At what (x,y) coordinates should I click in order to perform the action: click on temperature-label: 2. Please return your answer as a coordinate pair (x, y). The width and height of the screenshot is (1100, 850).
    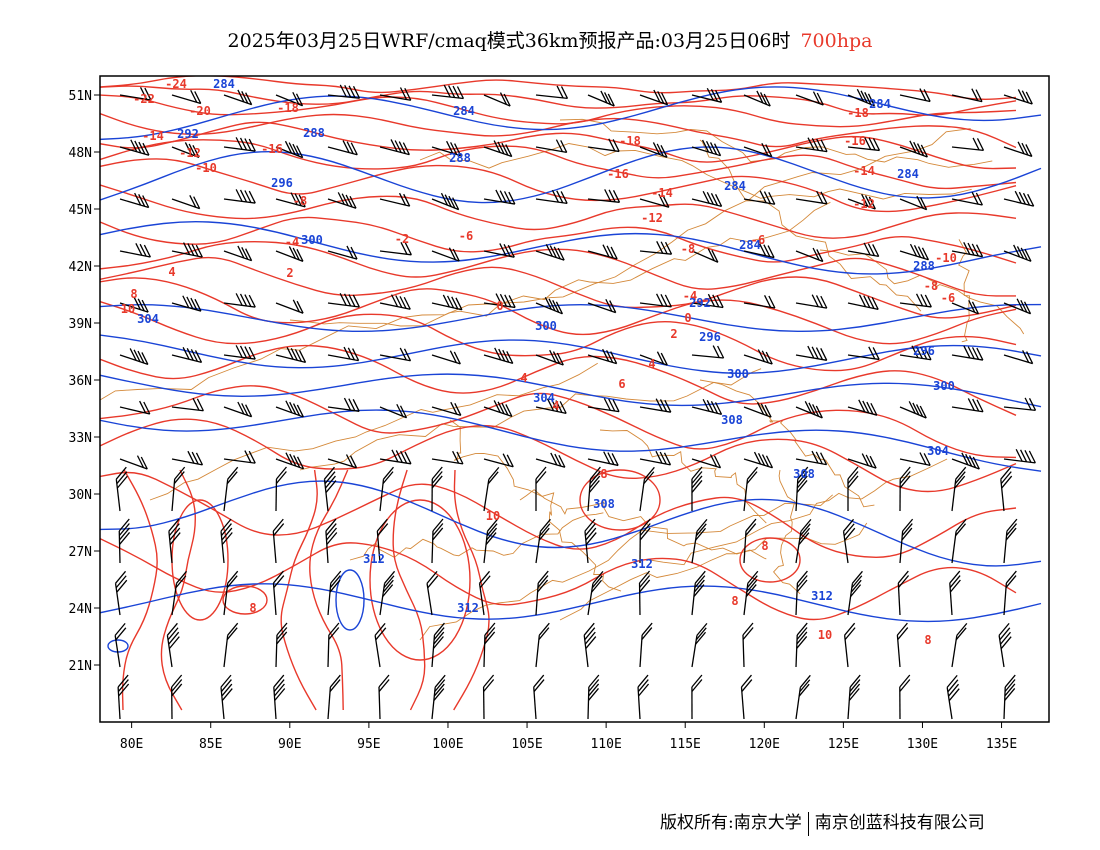
    Looking at the image, I should click on (673, 334).